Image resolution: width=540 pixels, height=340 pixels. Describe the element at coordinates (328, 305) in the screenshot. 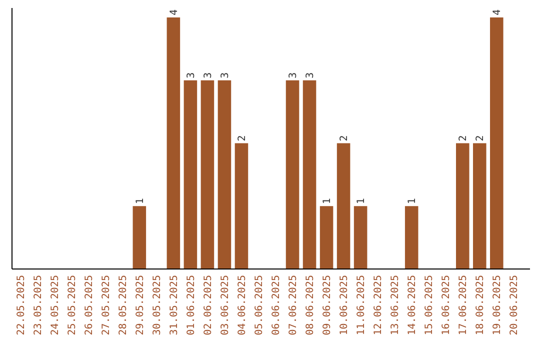

I see `x-tick-label: 09.06.2025` at that location.